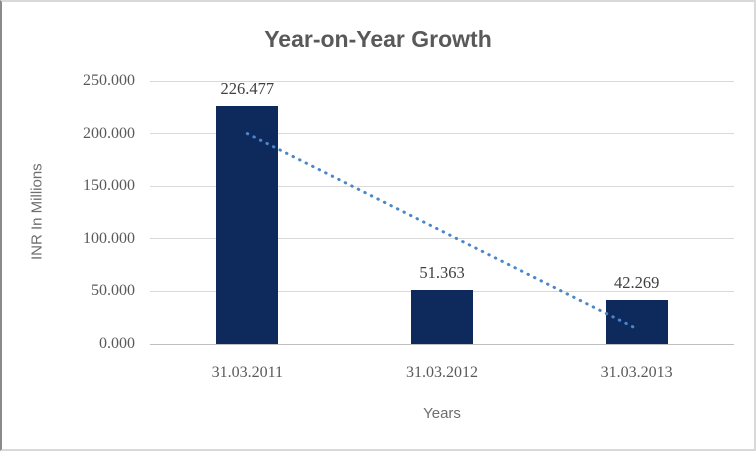  Describe the element at coordinates (109, 238) in the screenshot. I see `y-tick-label-100.000: 100.000` at that location.